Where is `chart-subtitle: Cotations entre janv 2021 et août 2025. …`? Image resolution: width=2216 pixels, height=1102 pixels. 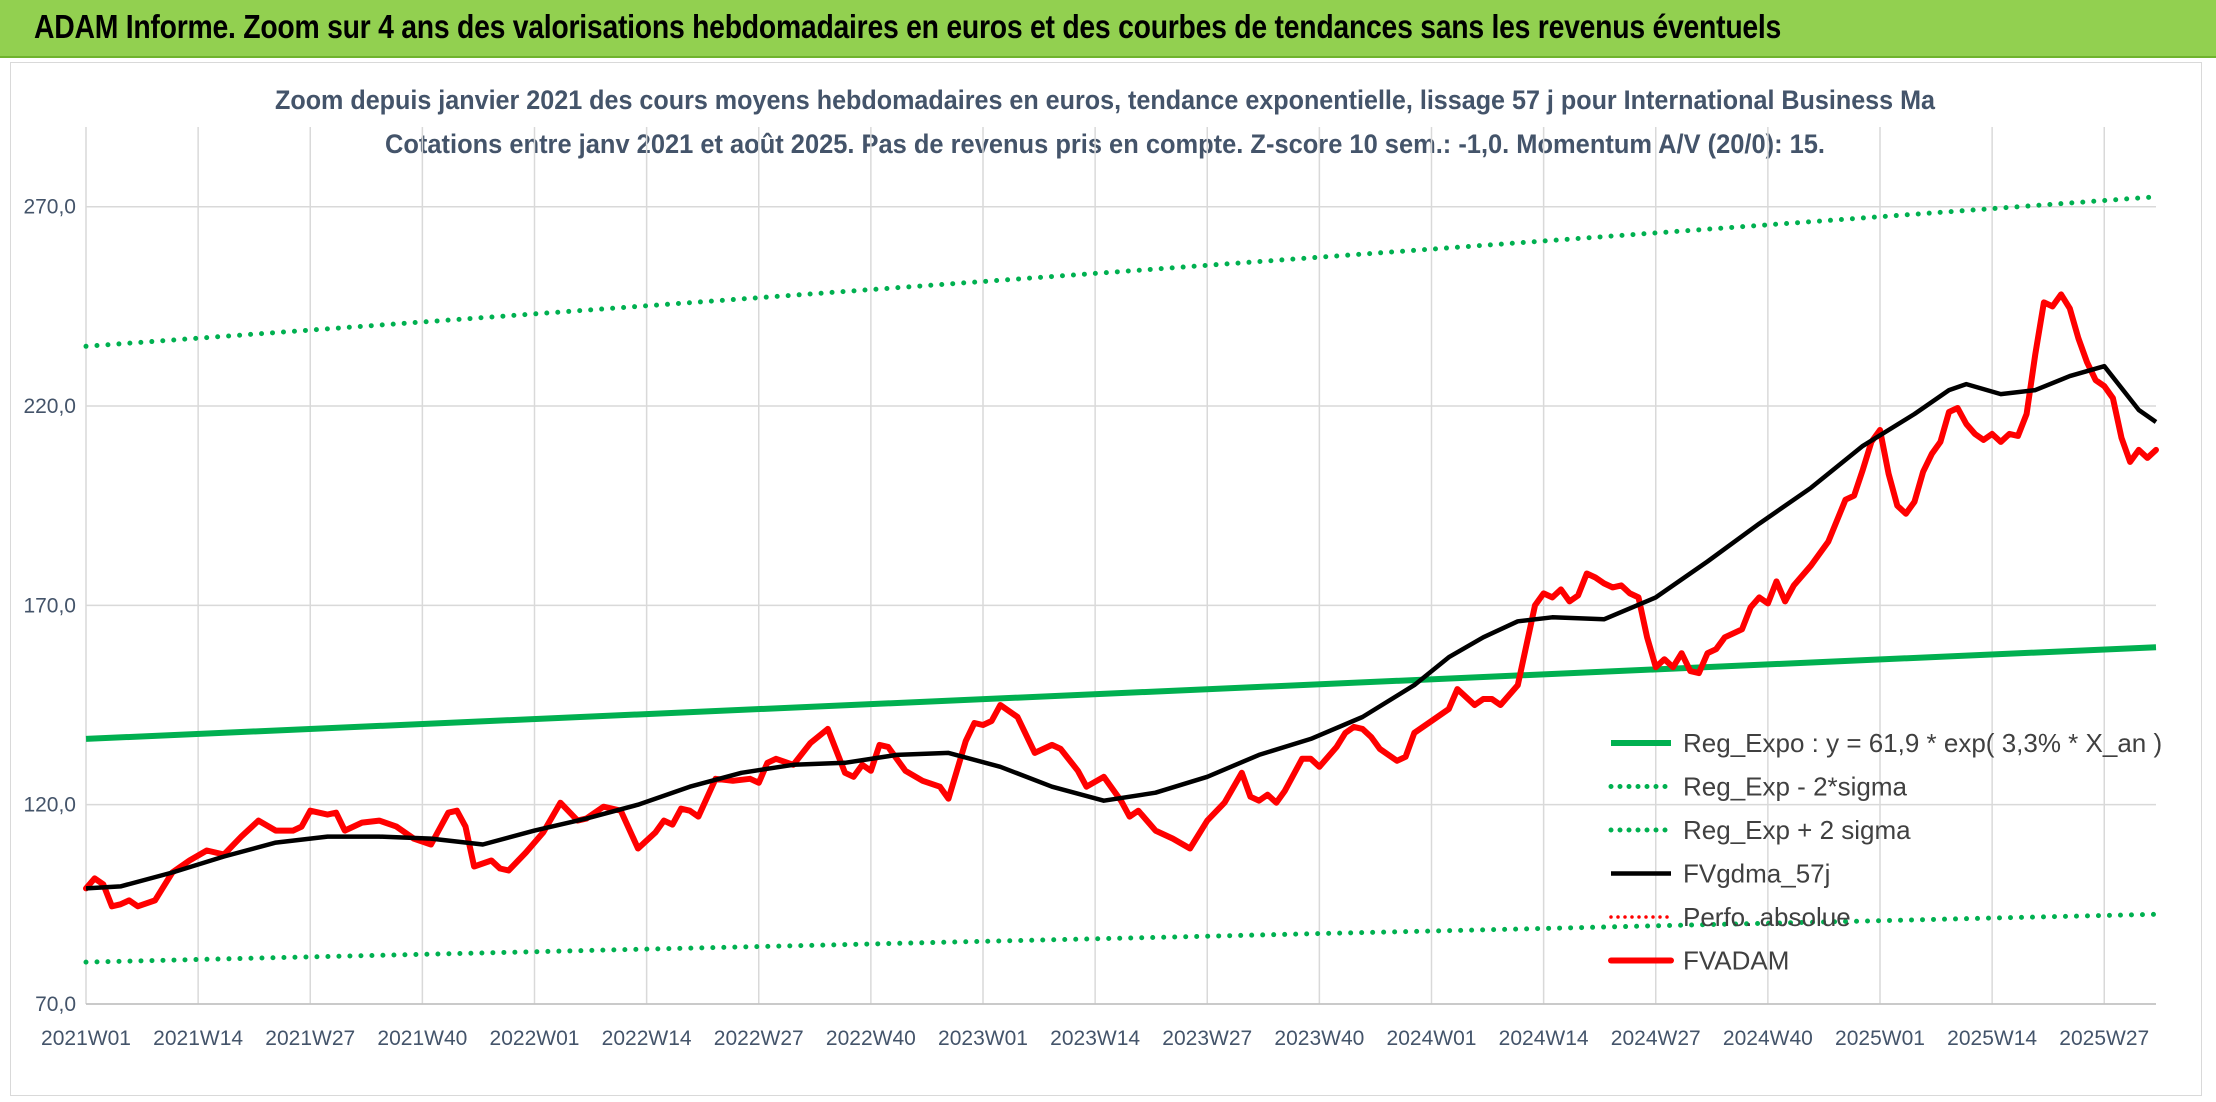
chart-subtitle: Cotations entre janv 2021 et août 2025. … is located at coordinates (1105, 144).